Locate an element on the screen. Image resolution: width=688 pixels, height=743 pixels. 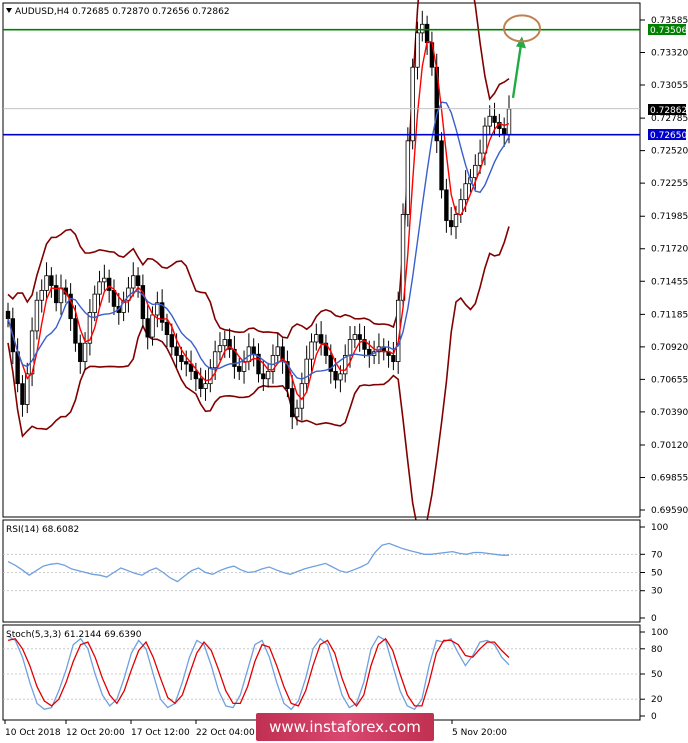
level-current-tag is located at coordinates (667, 109).